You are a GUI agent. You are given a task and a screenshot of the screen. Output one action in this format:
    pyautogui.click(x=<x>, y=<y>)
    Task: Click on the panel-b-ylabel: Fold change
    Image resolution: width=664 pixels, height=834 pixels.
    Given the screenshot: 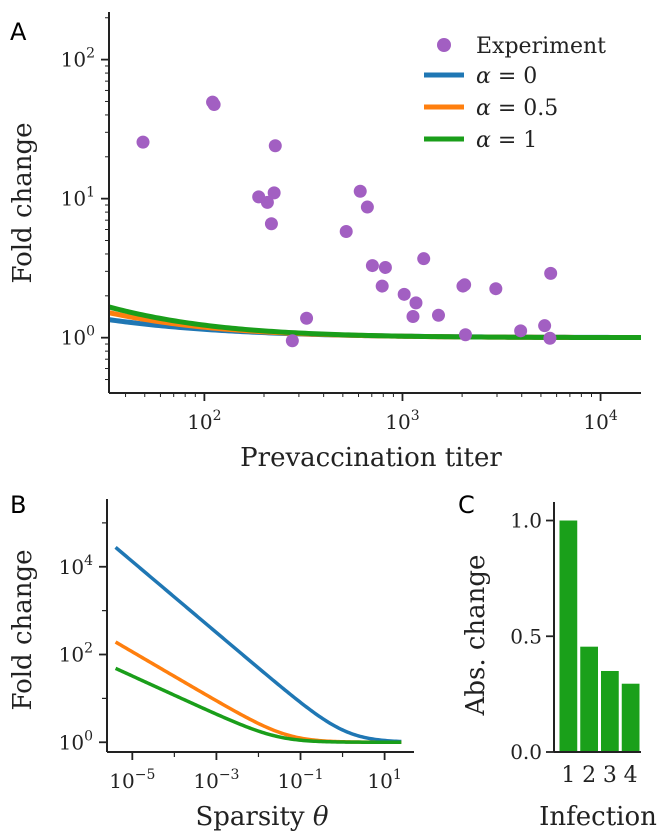 What is the action you would take?
    pyautogui.click(x=23, y=629)
    